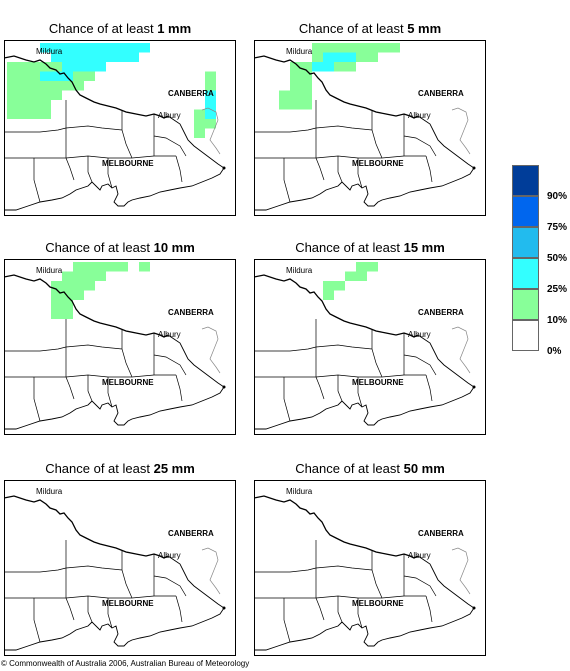  What do you see at coordinates (557, 196) in the screenshot?
I see `legend-label-90: 90%` at bounding box center [557, 196].